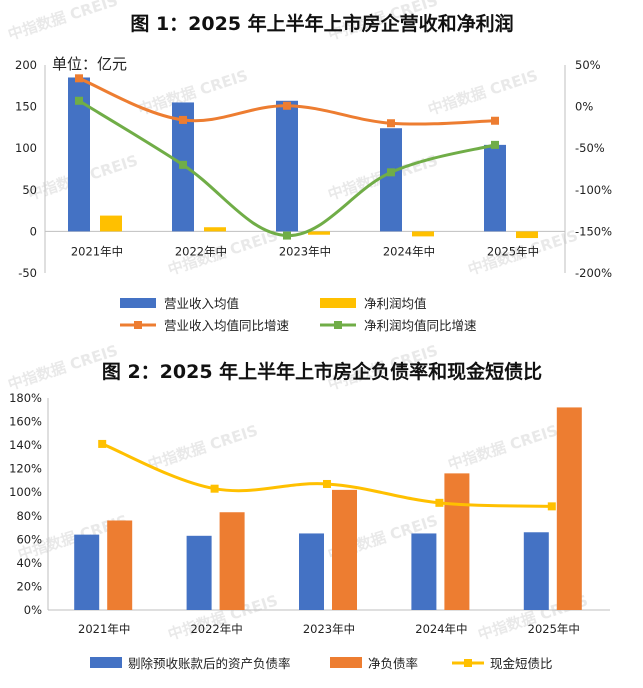 The width and height of the screenshot is (643, 688). What do you see at coordinates (25, 445) in the screenshot?
I see `chart-2-y-tick-label: 140%` at bounding box center [25, 445].